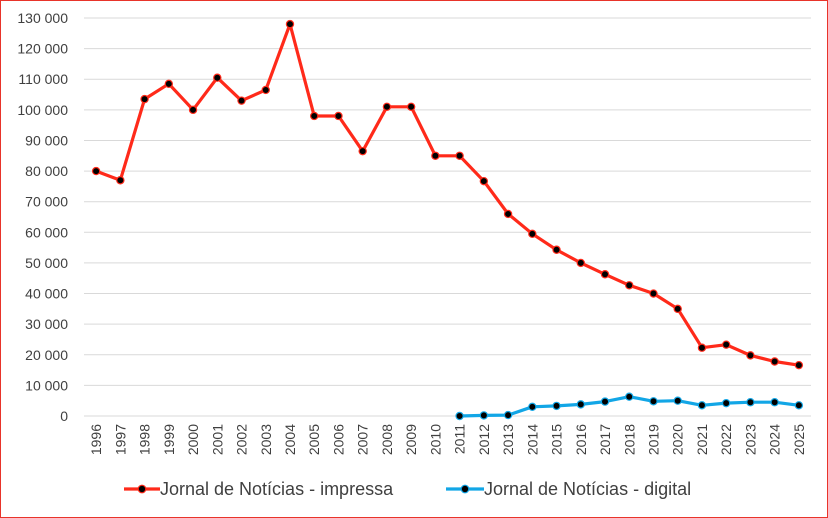 Image resolution: width=828 pixels, height=518 pixels. What do you see at coordinates (64, 416) in the screenshot?
I see `y-tick-label: 0` at bounding box center [64, 416].